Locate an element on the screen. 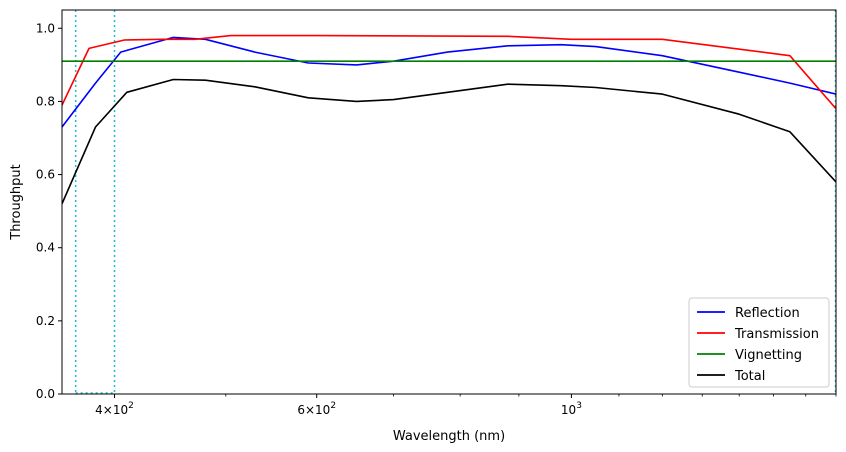  legend-box is located at coordinates (759, 342).